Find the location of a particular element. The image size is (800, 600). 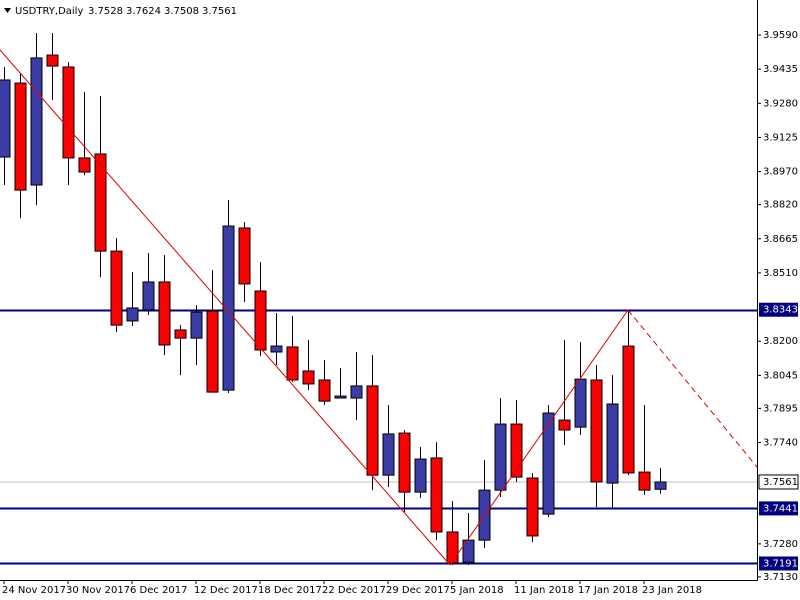

y-tick-label: 3.8970 is located at coordinates (780, 172).